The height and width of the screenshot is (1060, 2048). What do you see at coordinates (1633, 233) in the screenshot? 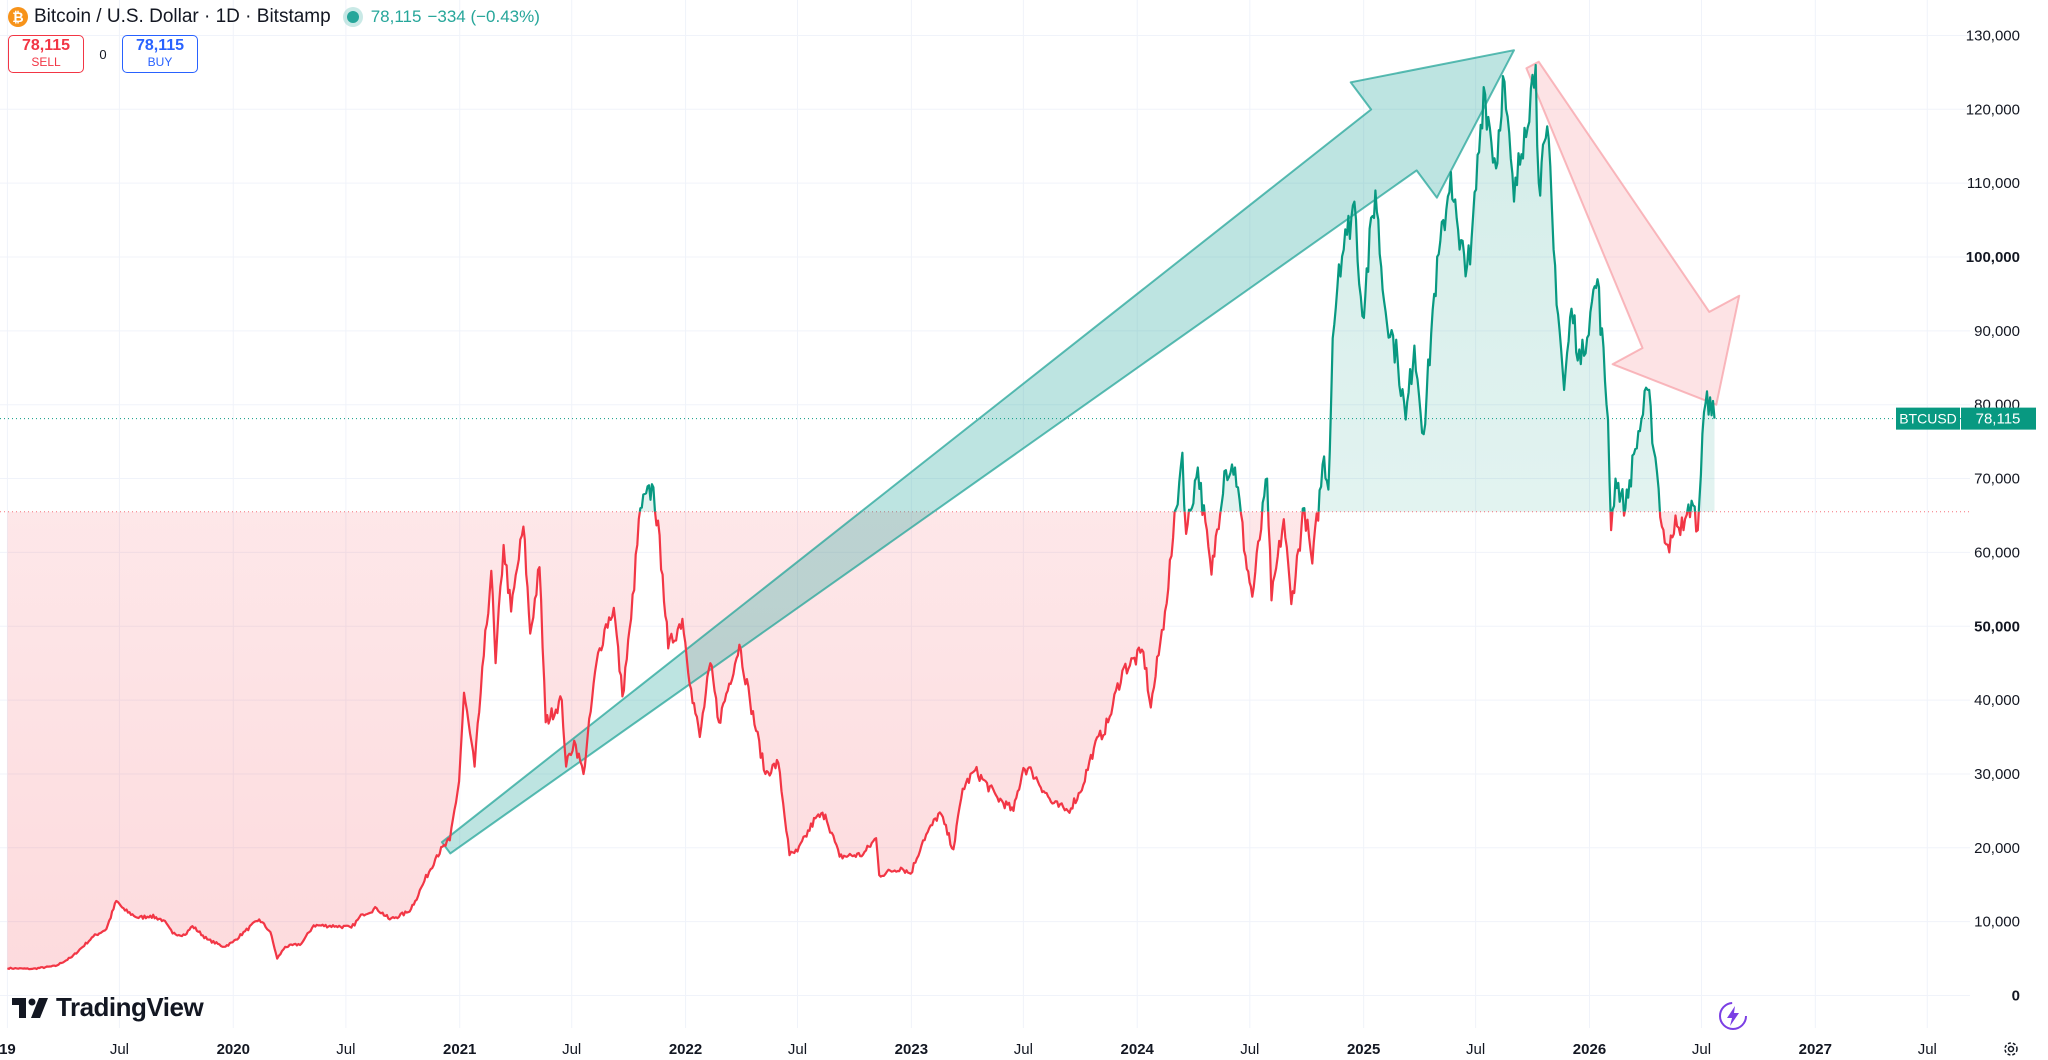
I see `arrow-annotation` at bounding box center [1633, 233].